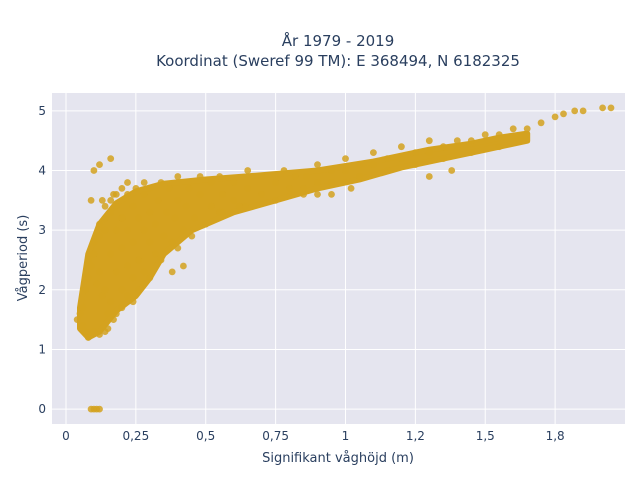 This screenshot has height=480, width=640. Describe the element at coordinates (135, 436) in the screenshot. I see `x-tick-label: 0,25` at that location.